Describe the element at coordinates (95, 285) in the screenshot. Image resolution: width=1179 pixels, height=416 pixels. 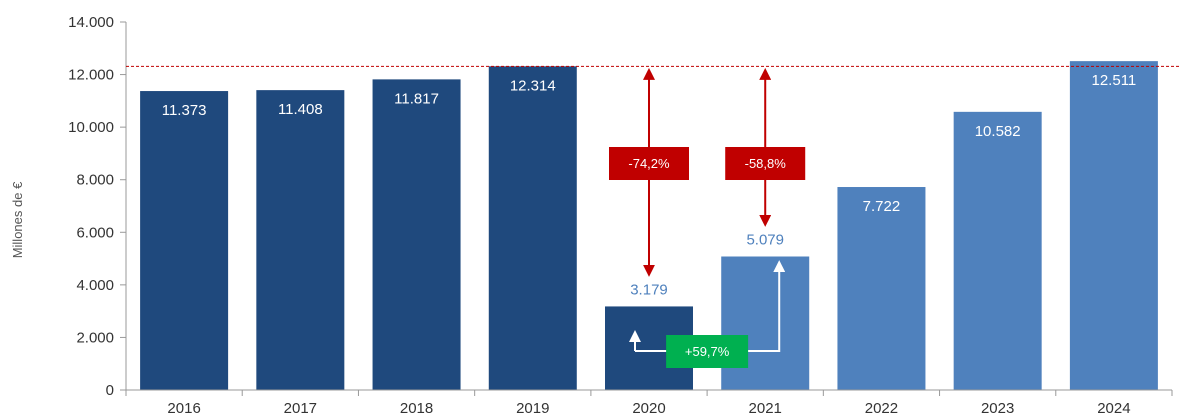
I see `y-tick-label: 4.000` at that location.